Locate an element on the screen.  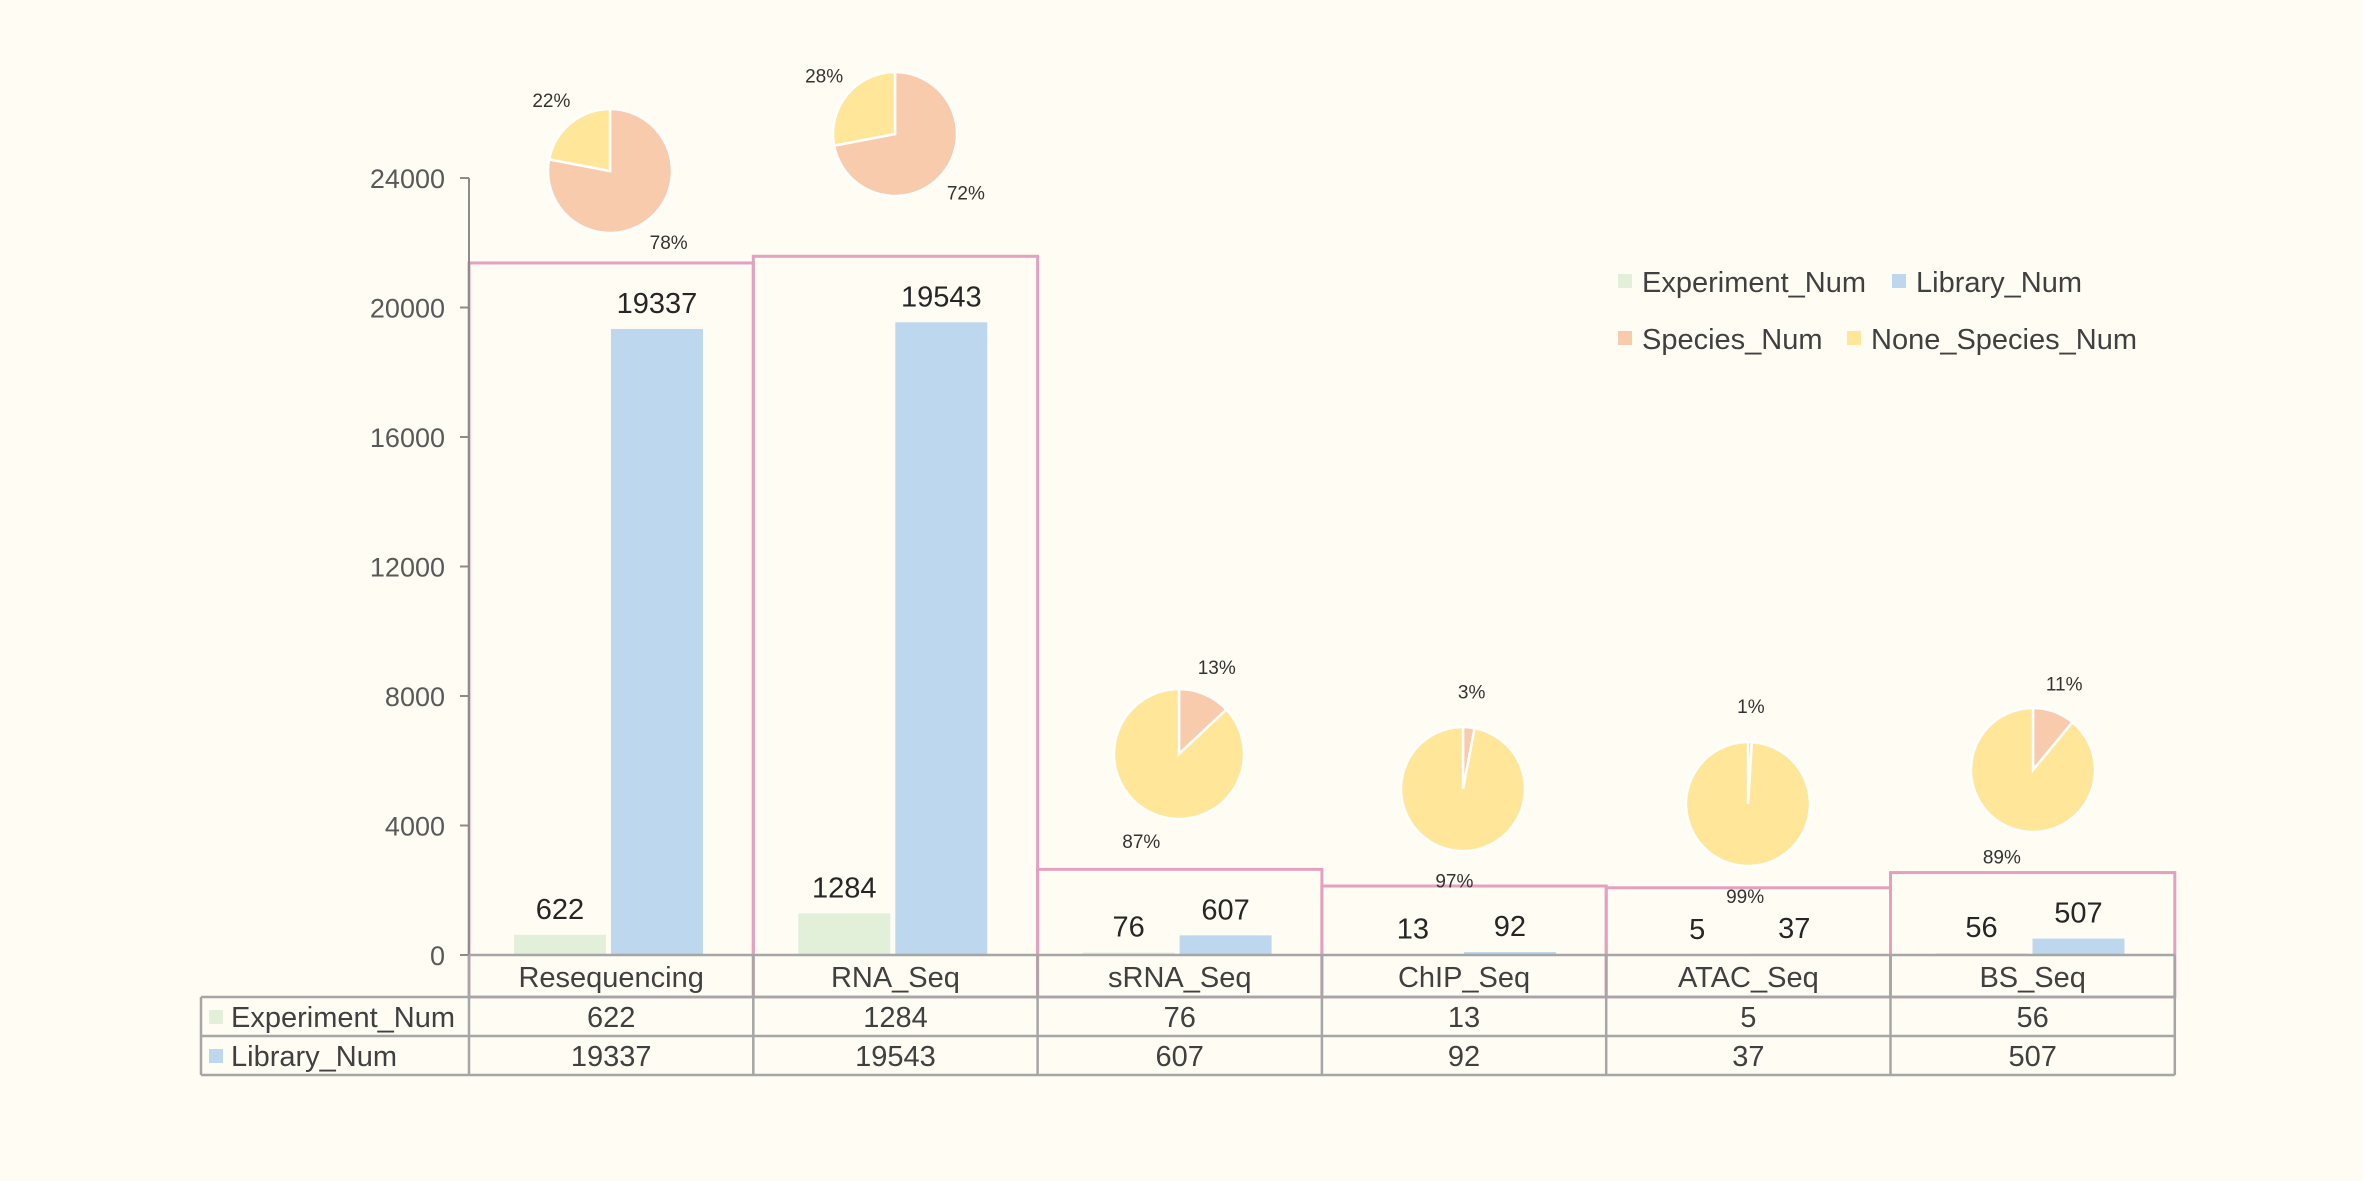
x-tick-label: BS_Seq is located at coordinates (2032, 978).